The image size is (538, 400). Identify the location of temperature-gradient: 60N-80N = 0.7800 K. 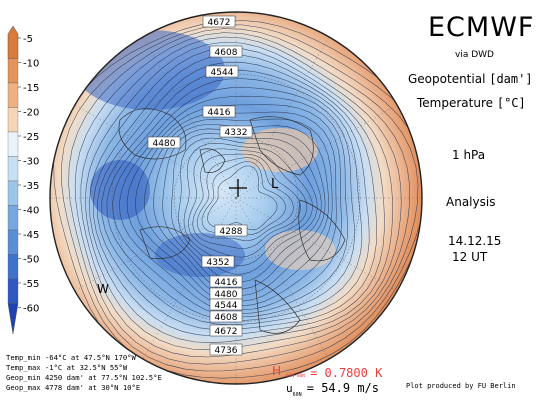
(334, 371).